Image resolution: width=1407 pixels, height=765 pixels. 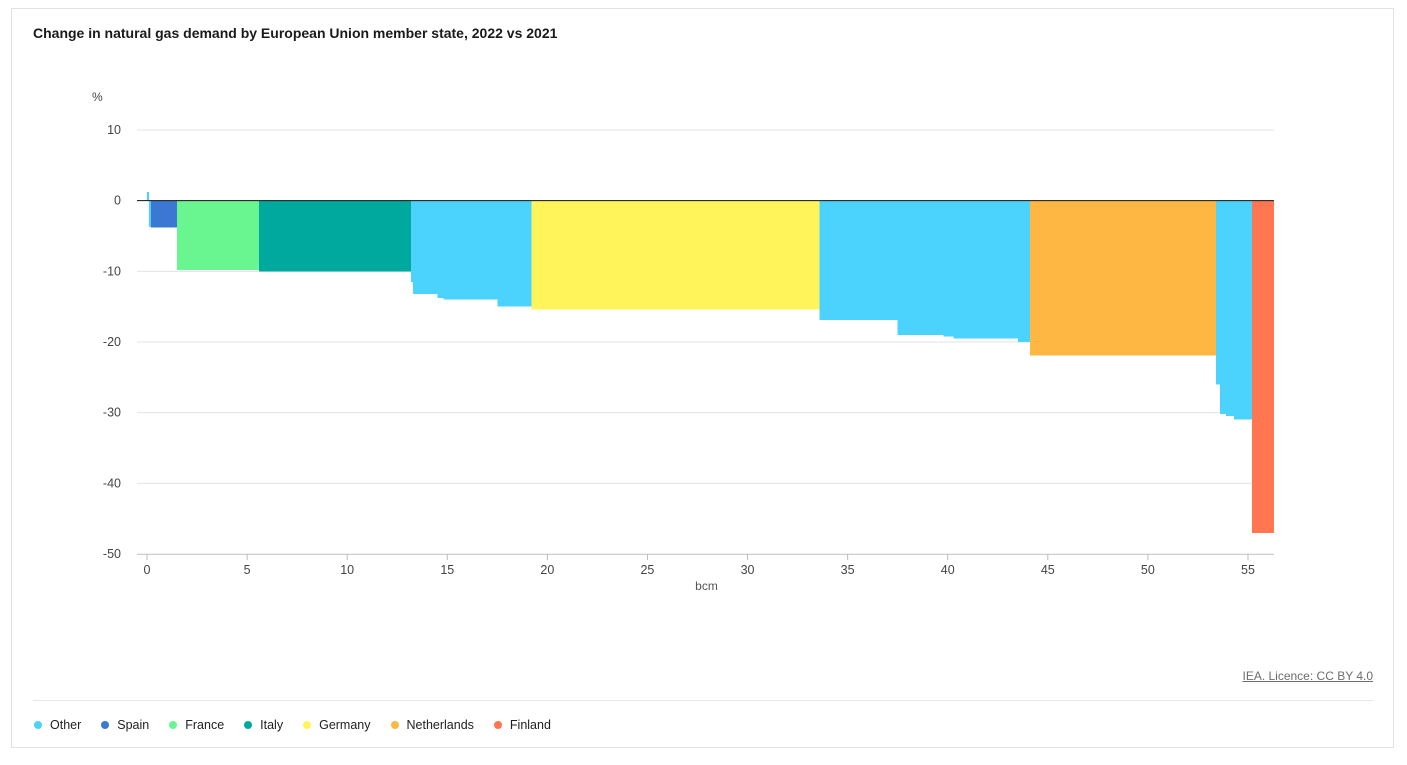 I want to click on x-tick-label: 20, so click(x=547, y=570).